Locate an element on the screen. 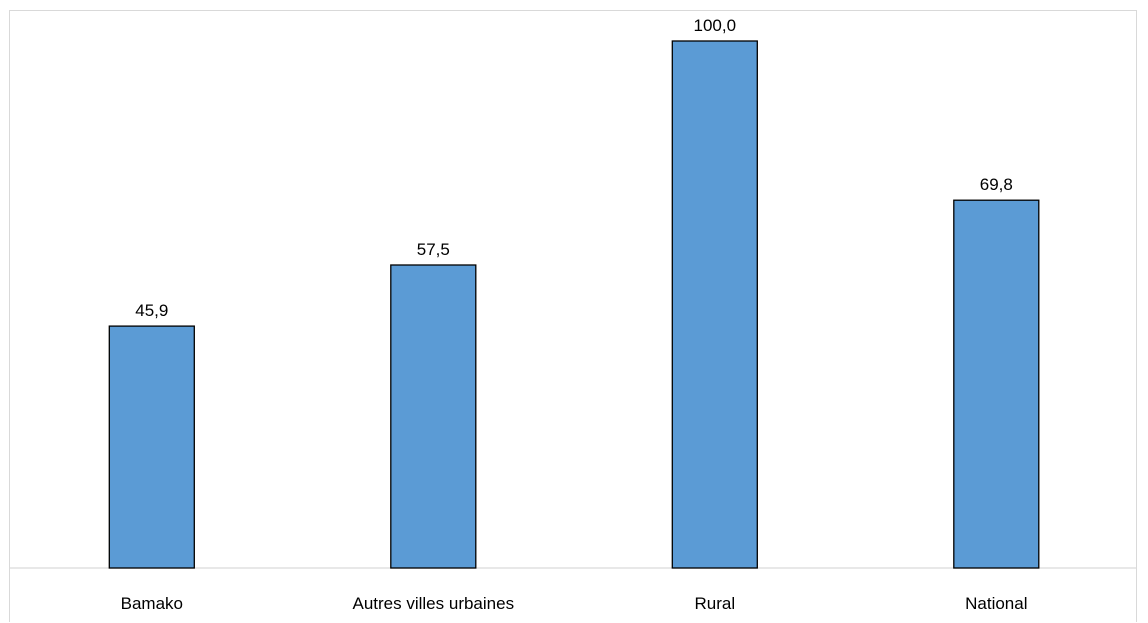 The image size is (1148, 623). x-tick-label-autres-villes-urbaines: Autres villes urbaines is located at coordinates (434, 603).